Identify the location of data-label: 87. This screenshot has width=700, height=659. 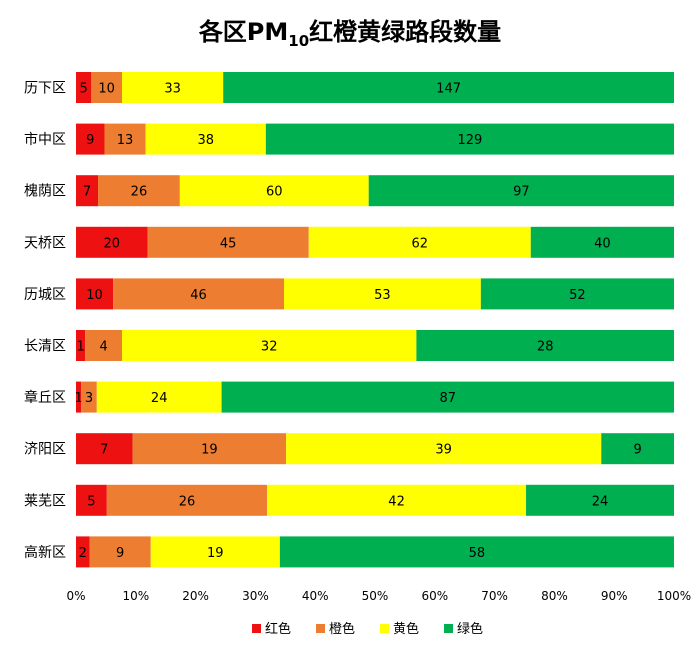
(448, 398).